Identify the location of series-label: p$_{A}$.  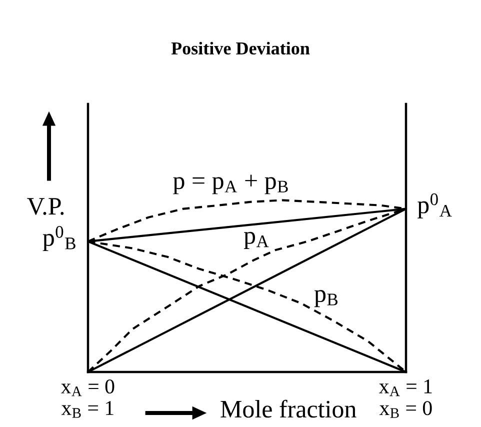
(256, 240).